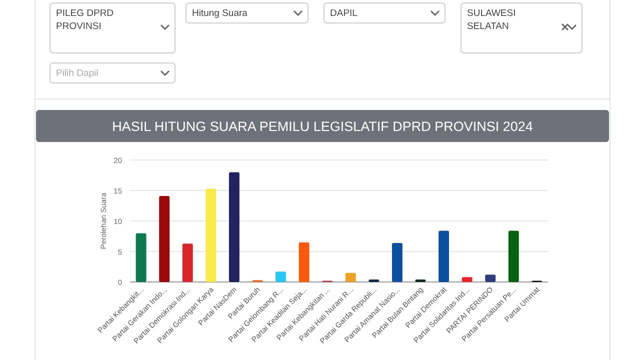 The width and height of the screenshot is (640, 360). Describe the element at coordinates (85, 20) in the screenshot. I see `text: PILEG DPRD PROVINSI` at that location.